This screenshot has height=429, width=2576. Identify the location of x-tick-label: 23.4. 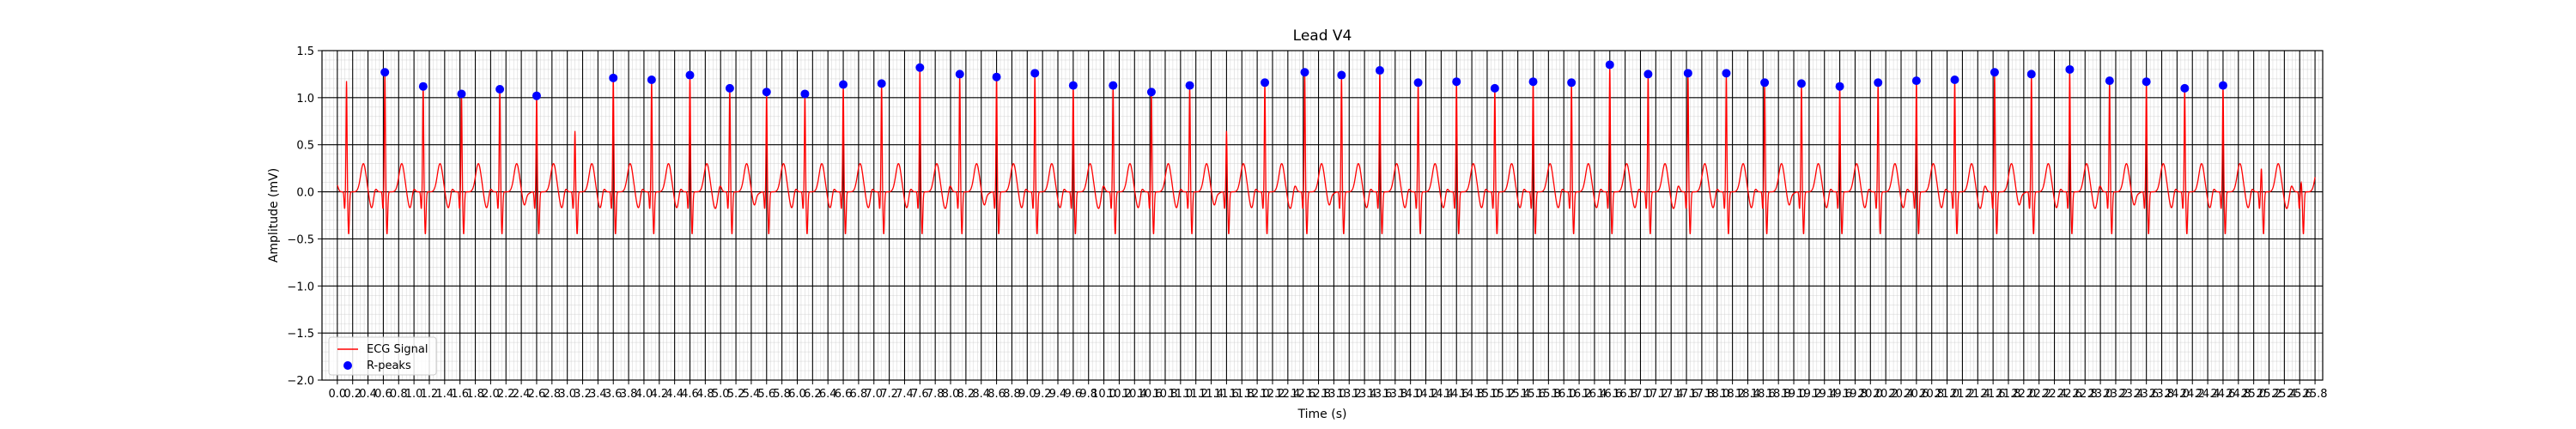
(2130, 394).